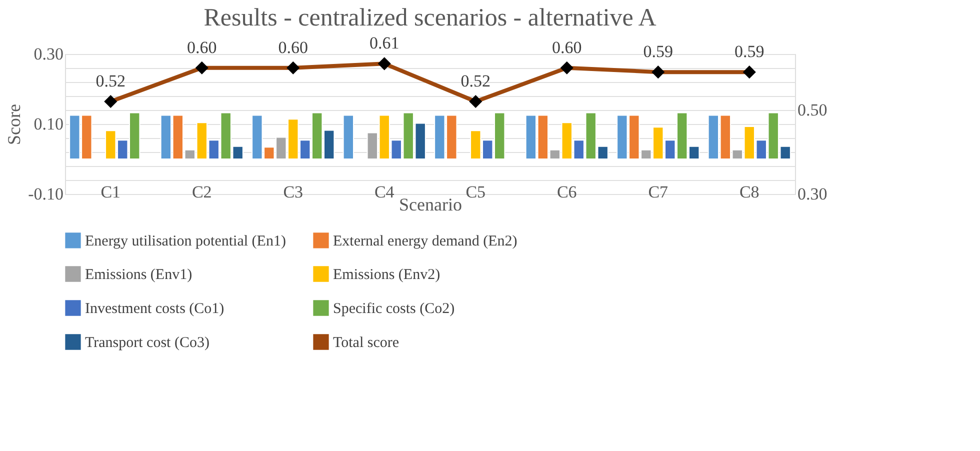  What do you see at coordinates (386, 275) in the screenshot?
I see `legend-label: Emissions (Env2)` at bounding box center [386, 275].